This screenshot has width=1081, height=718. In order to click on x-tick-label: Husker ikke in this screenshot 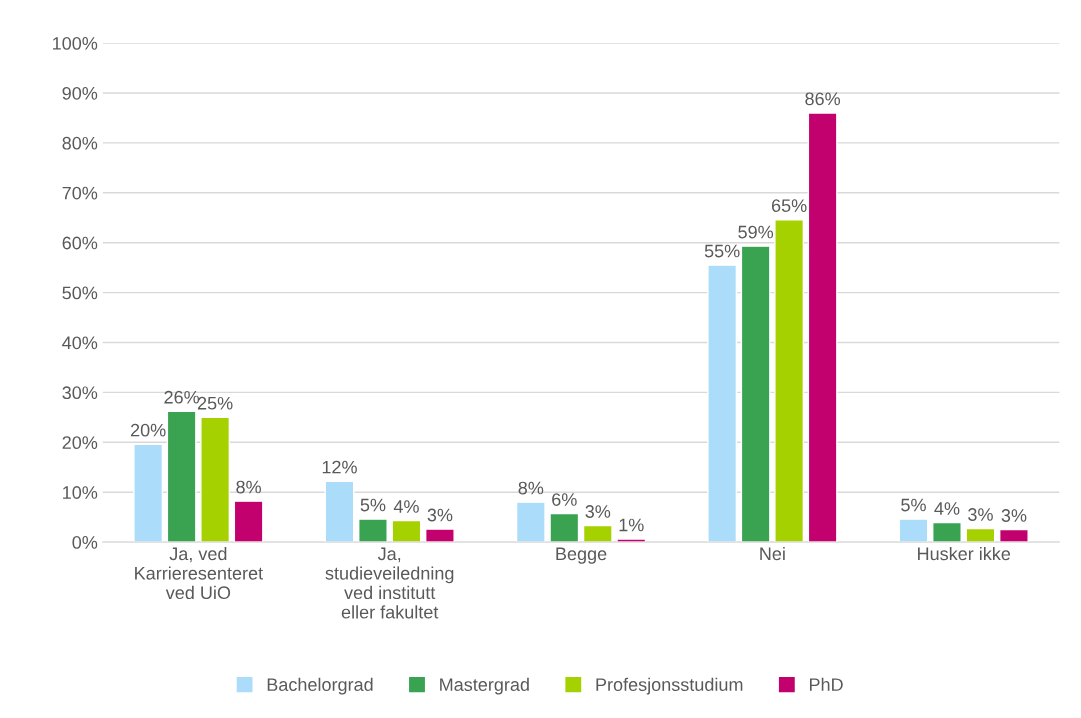, I will do `click(964, 553)`.